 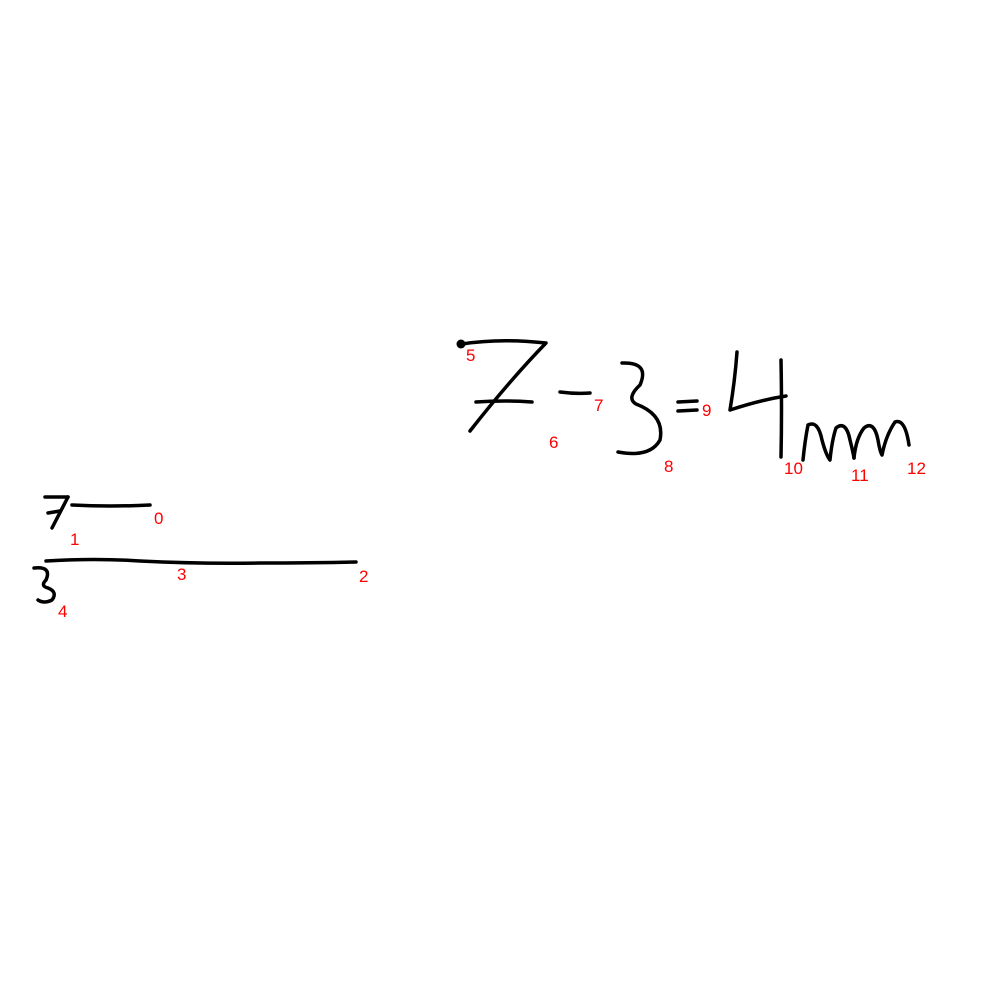 I want to click on stroke-label-11: 11, so click(x=860, y=475).